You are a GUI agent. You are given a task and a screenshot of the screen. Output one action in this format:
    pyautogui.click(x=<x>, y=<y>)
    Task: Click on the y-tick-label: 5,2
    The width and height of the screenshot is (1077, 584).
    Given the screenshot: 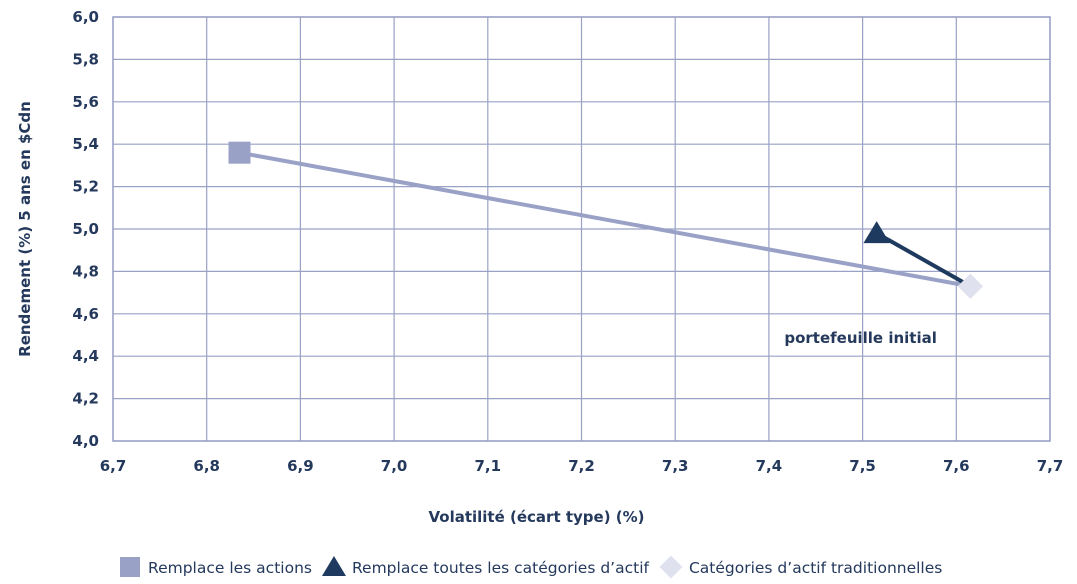 What is the action you would take?
    pyautogui.click(x=85, y=187)
    